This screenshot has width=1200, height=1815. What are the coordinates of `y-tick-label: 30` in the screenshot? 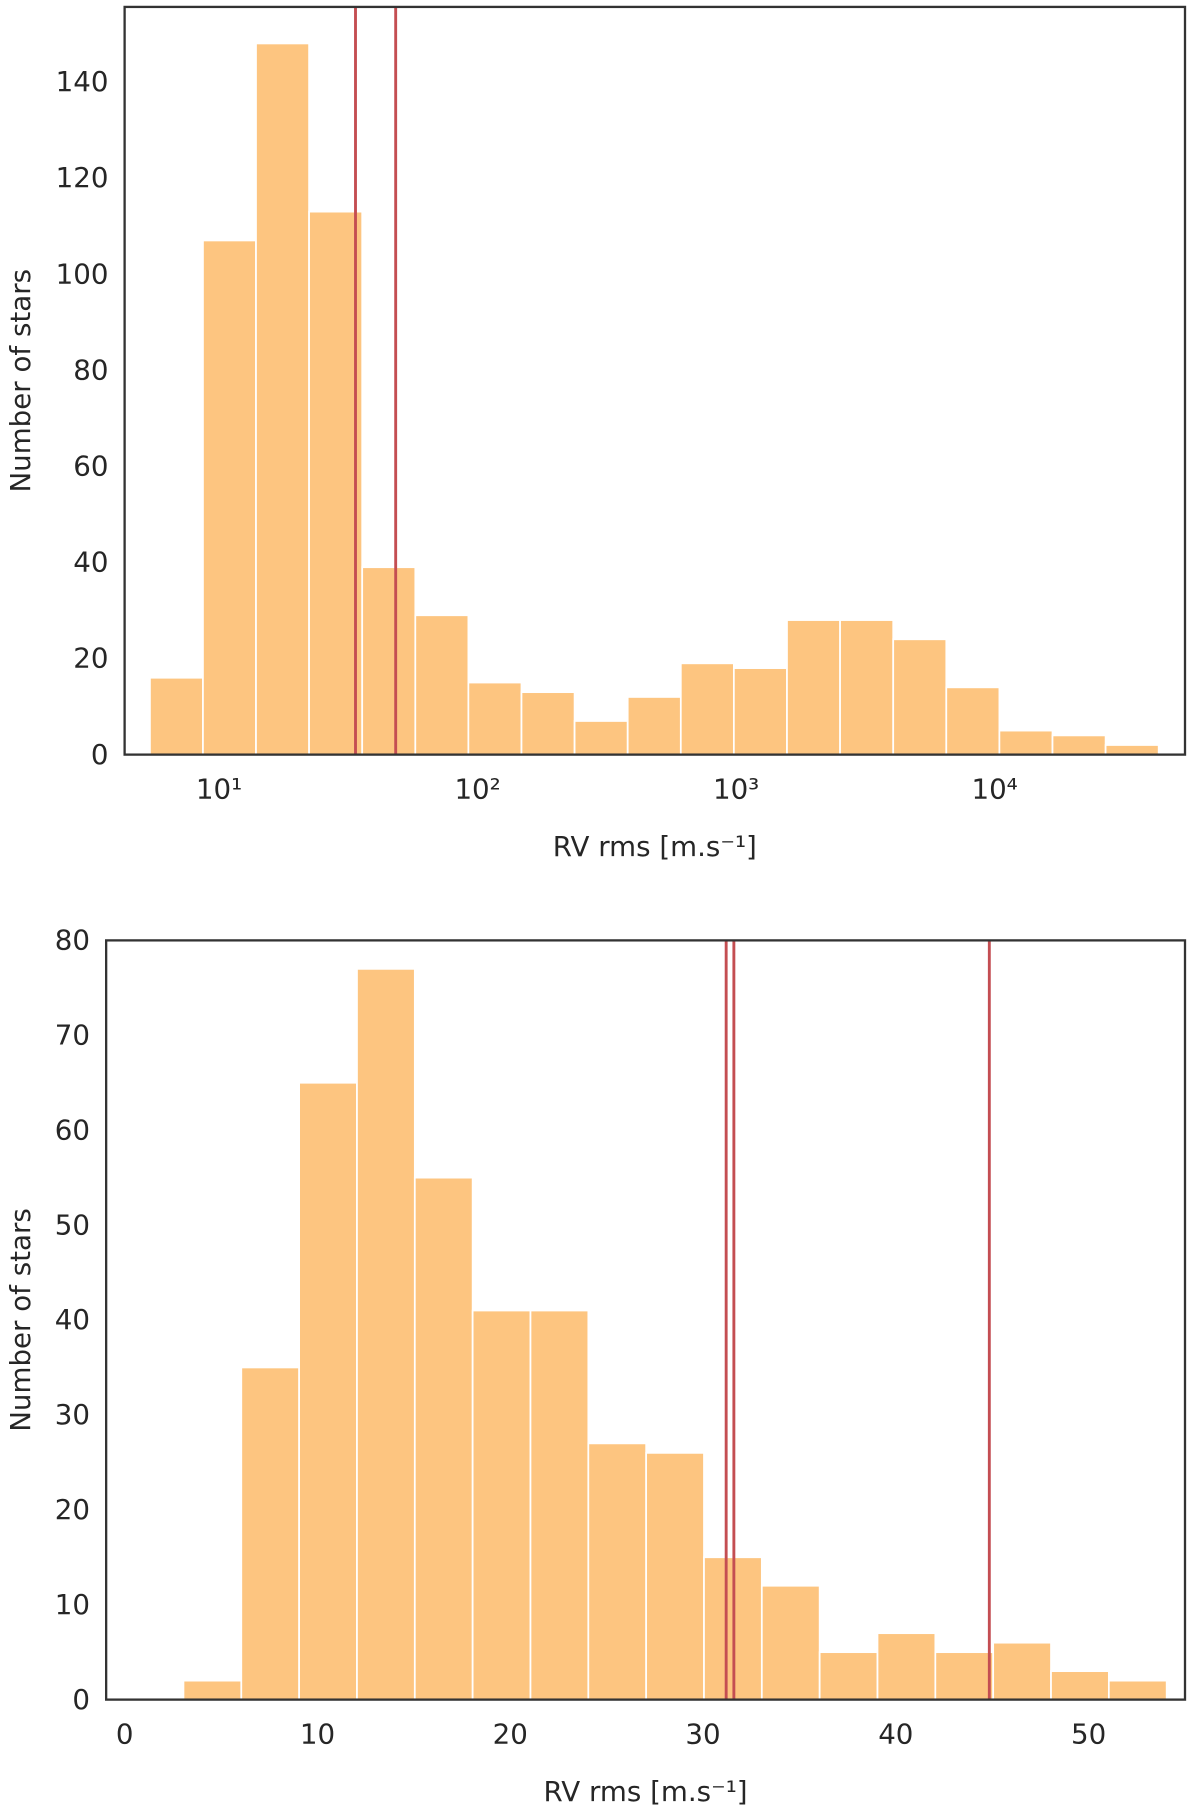 It's located at (72, 1414).